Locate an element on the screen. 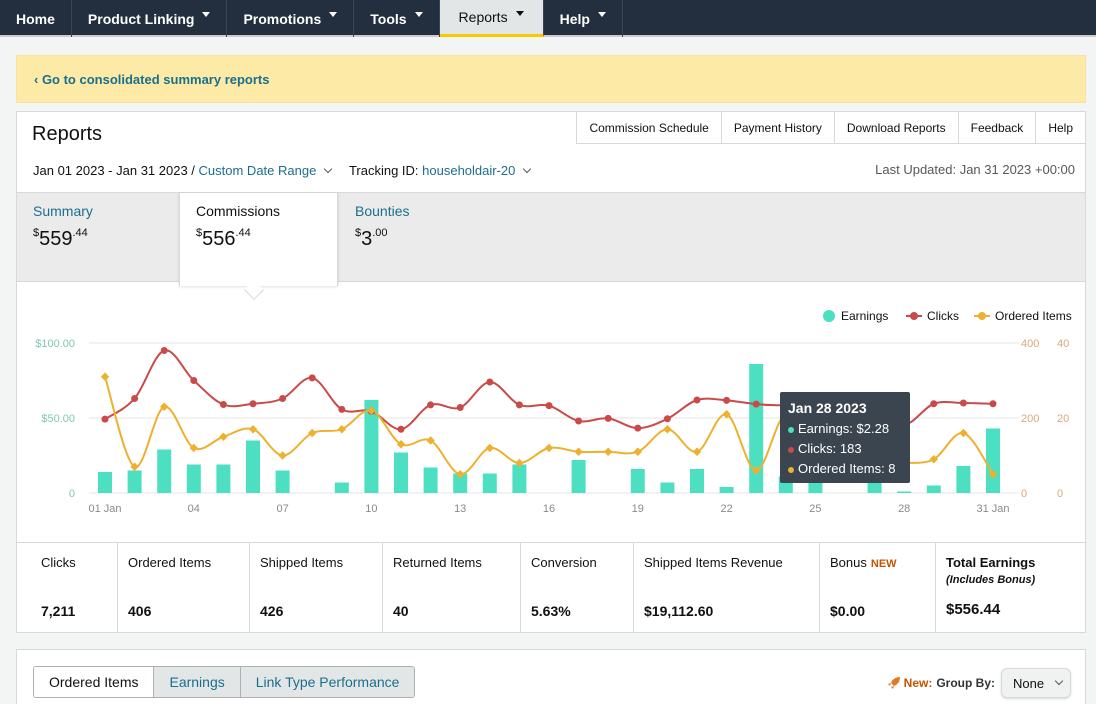 The height and width of the screenshot is (704, 1096). nav-tools: Tools is located at coordinates (397, 18).